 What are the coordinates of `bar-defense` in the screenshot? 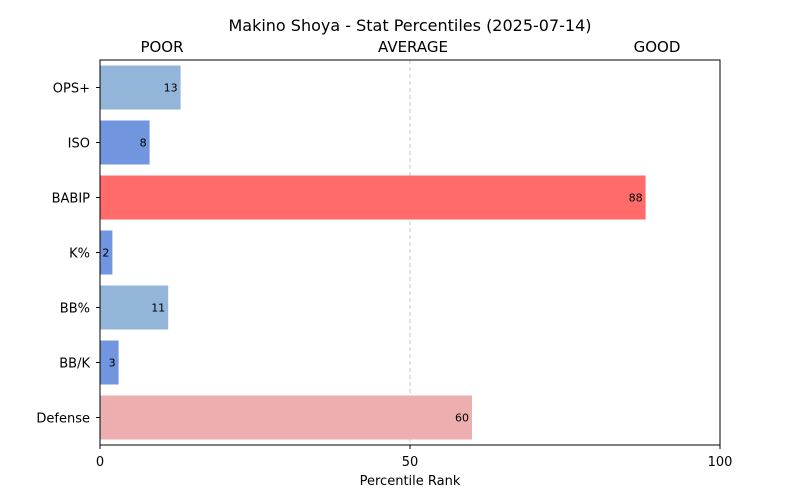 It's located at (286, 417).